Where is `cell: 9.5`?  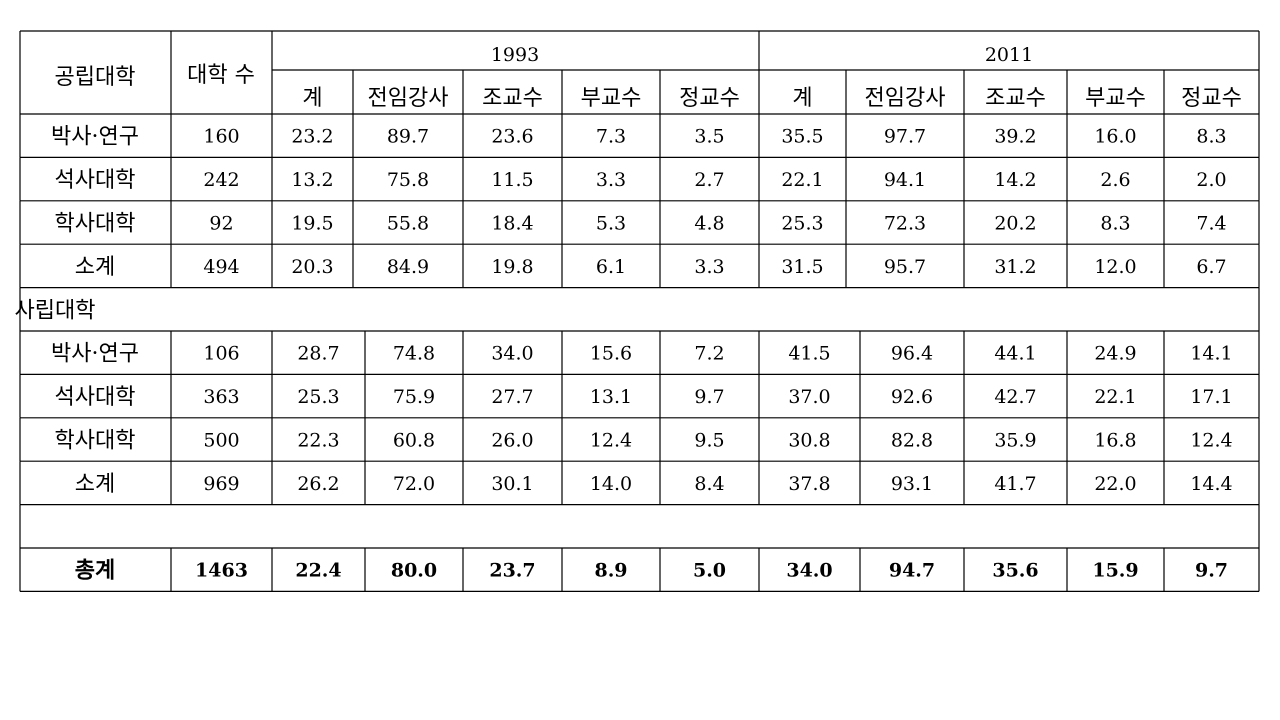 cell: 9.5 is located at coordinates (709, 441).